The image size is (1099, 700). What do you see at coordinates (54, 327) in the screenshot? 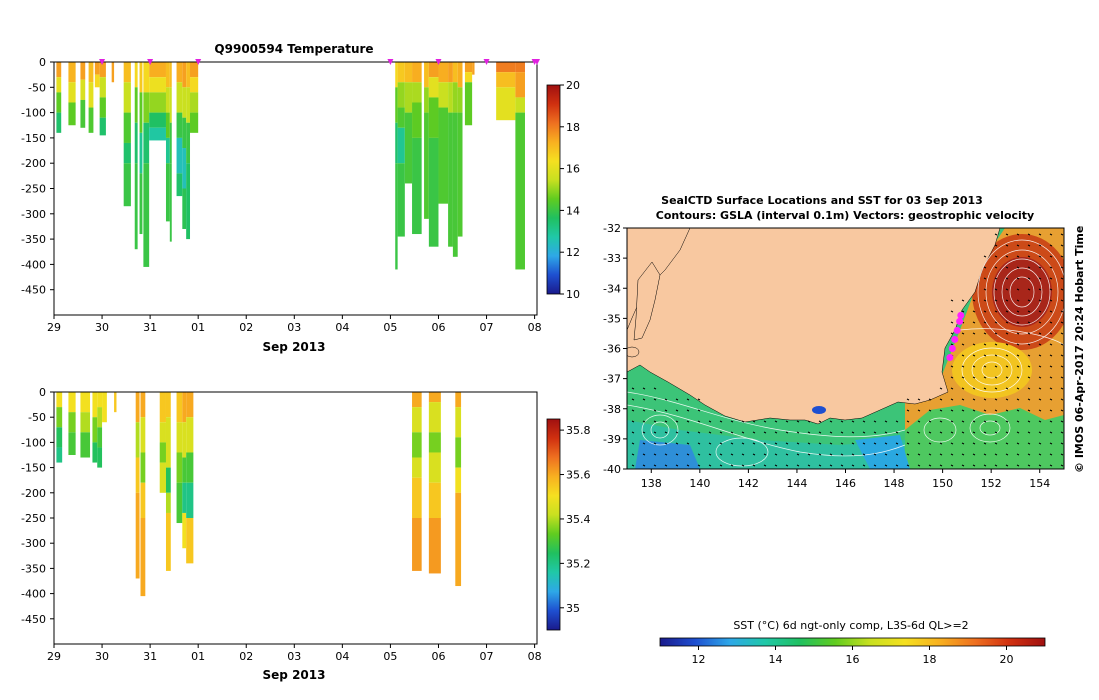
I see `x-tick-label: 29` at bounding box center [54, 327].